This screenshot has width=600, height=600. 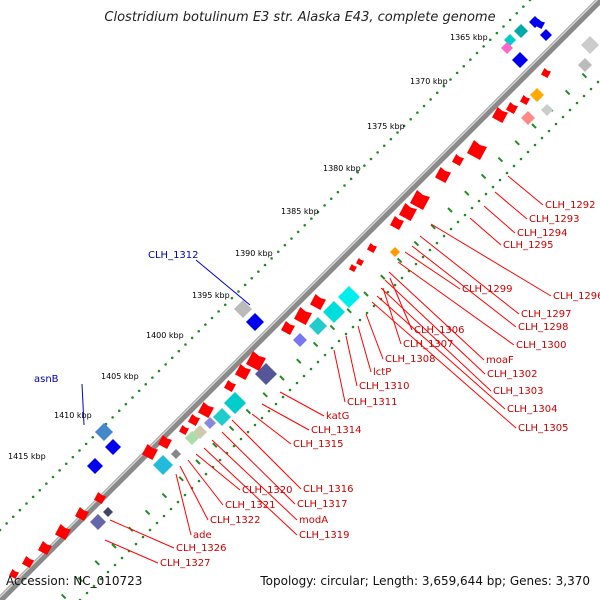 What do you see at coordinates (439, 330) in the screenshot?
I see `gene-label: CLH_1306` at bounding box center [439, 330].